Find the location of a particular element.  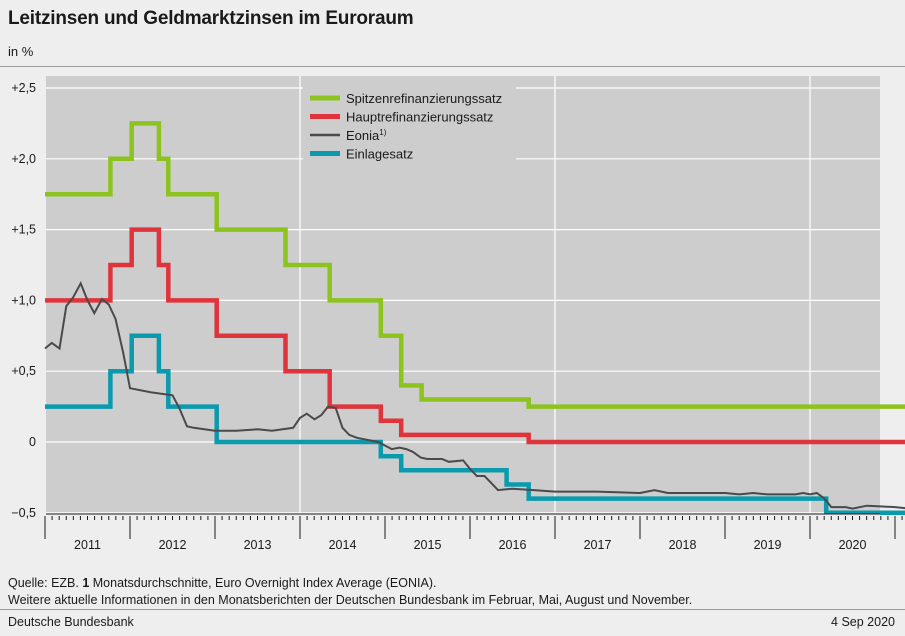

x-tick-label: 2014 is located at coordinates (343, 545).